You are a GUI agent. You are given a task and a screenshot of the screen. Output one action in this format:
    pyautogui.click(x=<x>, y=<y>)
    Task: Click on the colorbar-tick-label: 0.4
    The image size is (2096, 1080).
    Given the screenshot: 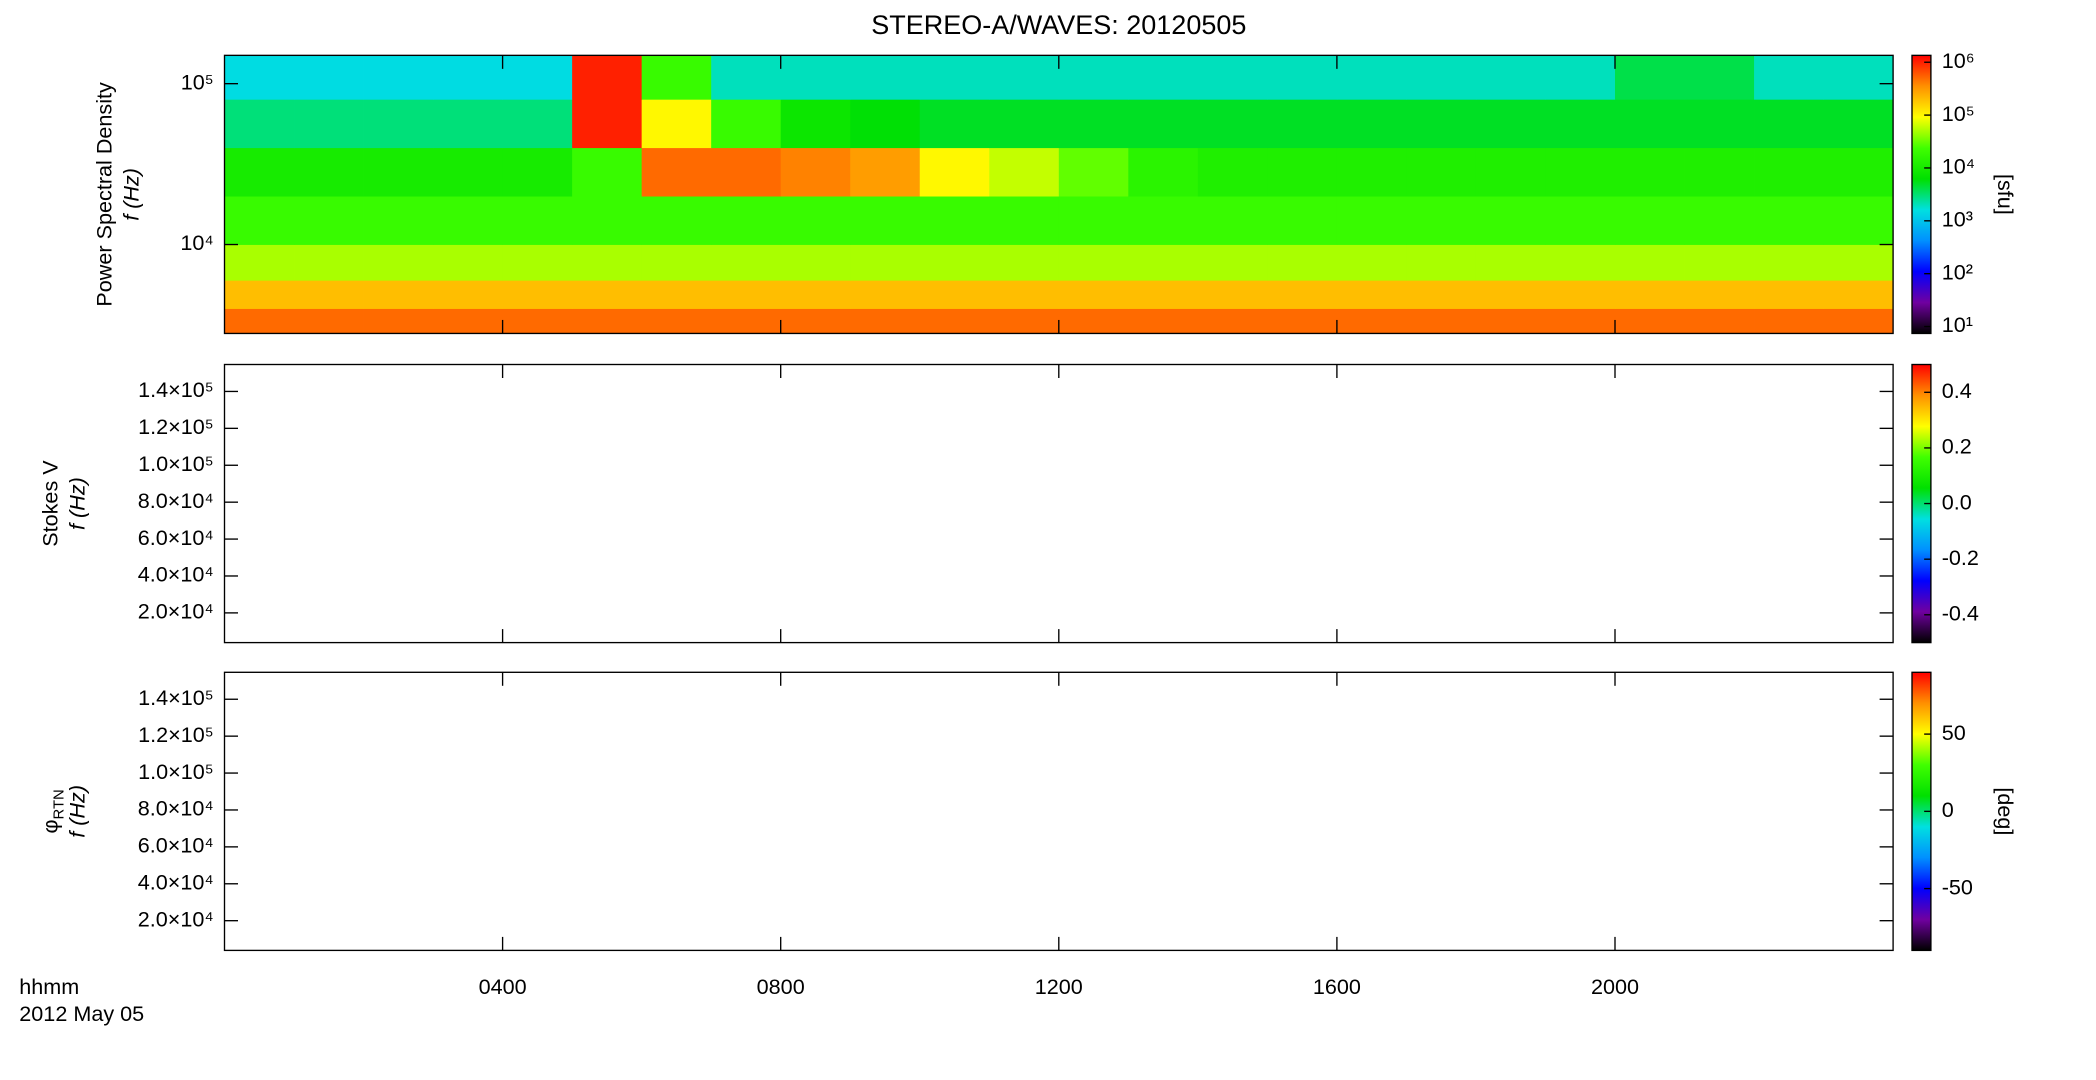 What is the action you would take?
    pyautogui.click(x=1957, y=390)
    